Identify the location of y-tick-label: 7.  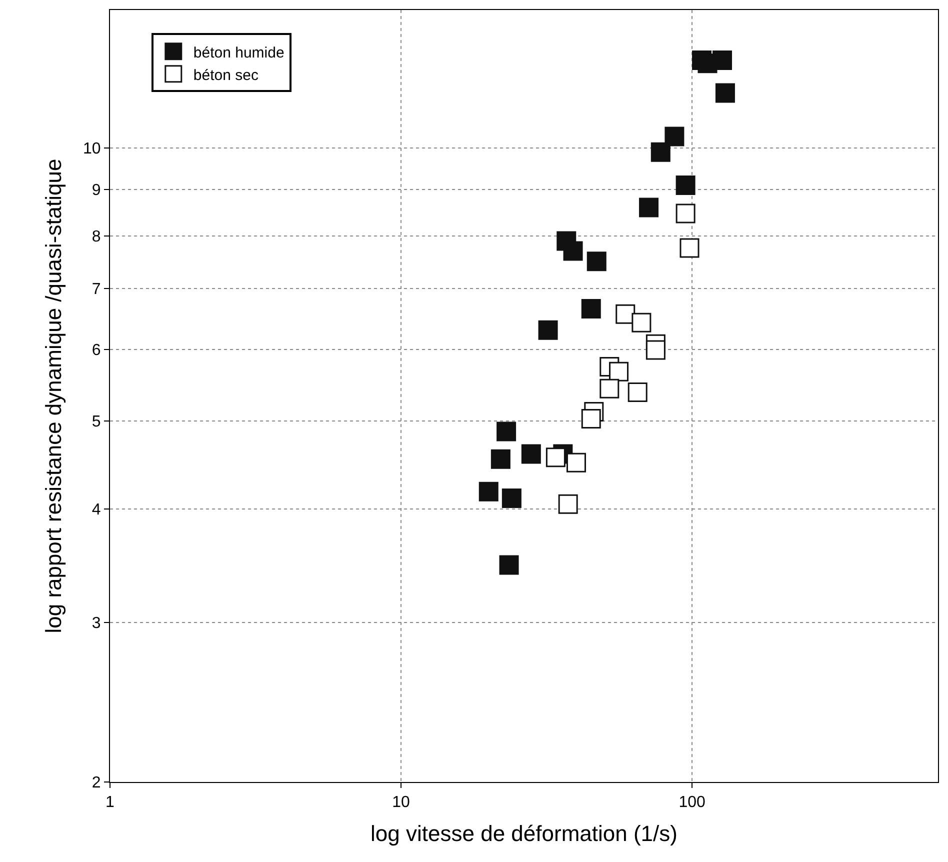
(96, 289).